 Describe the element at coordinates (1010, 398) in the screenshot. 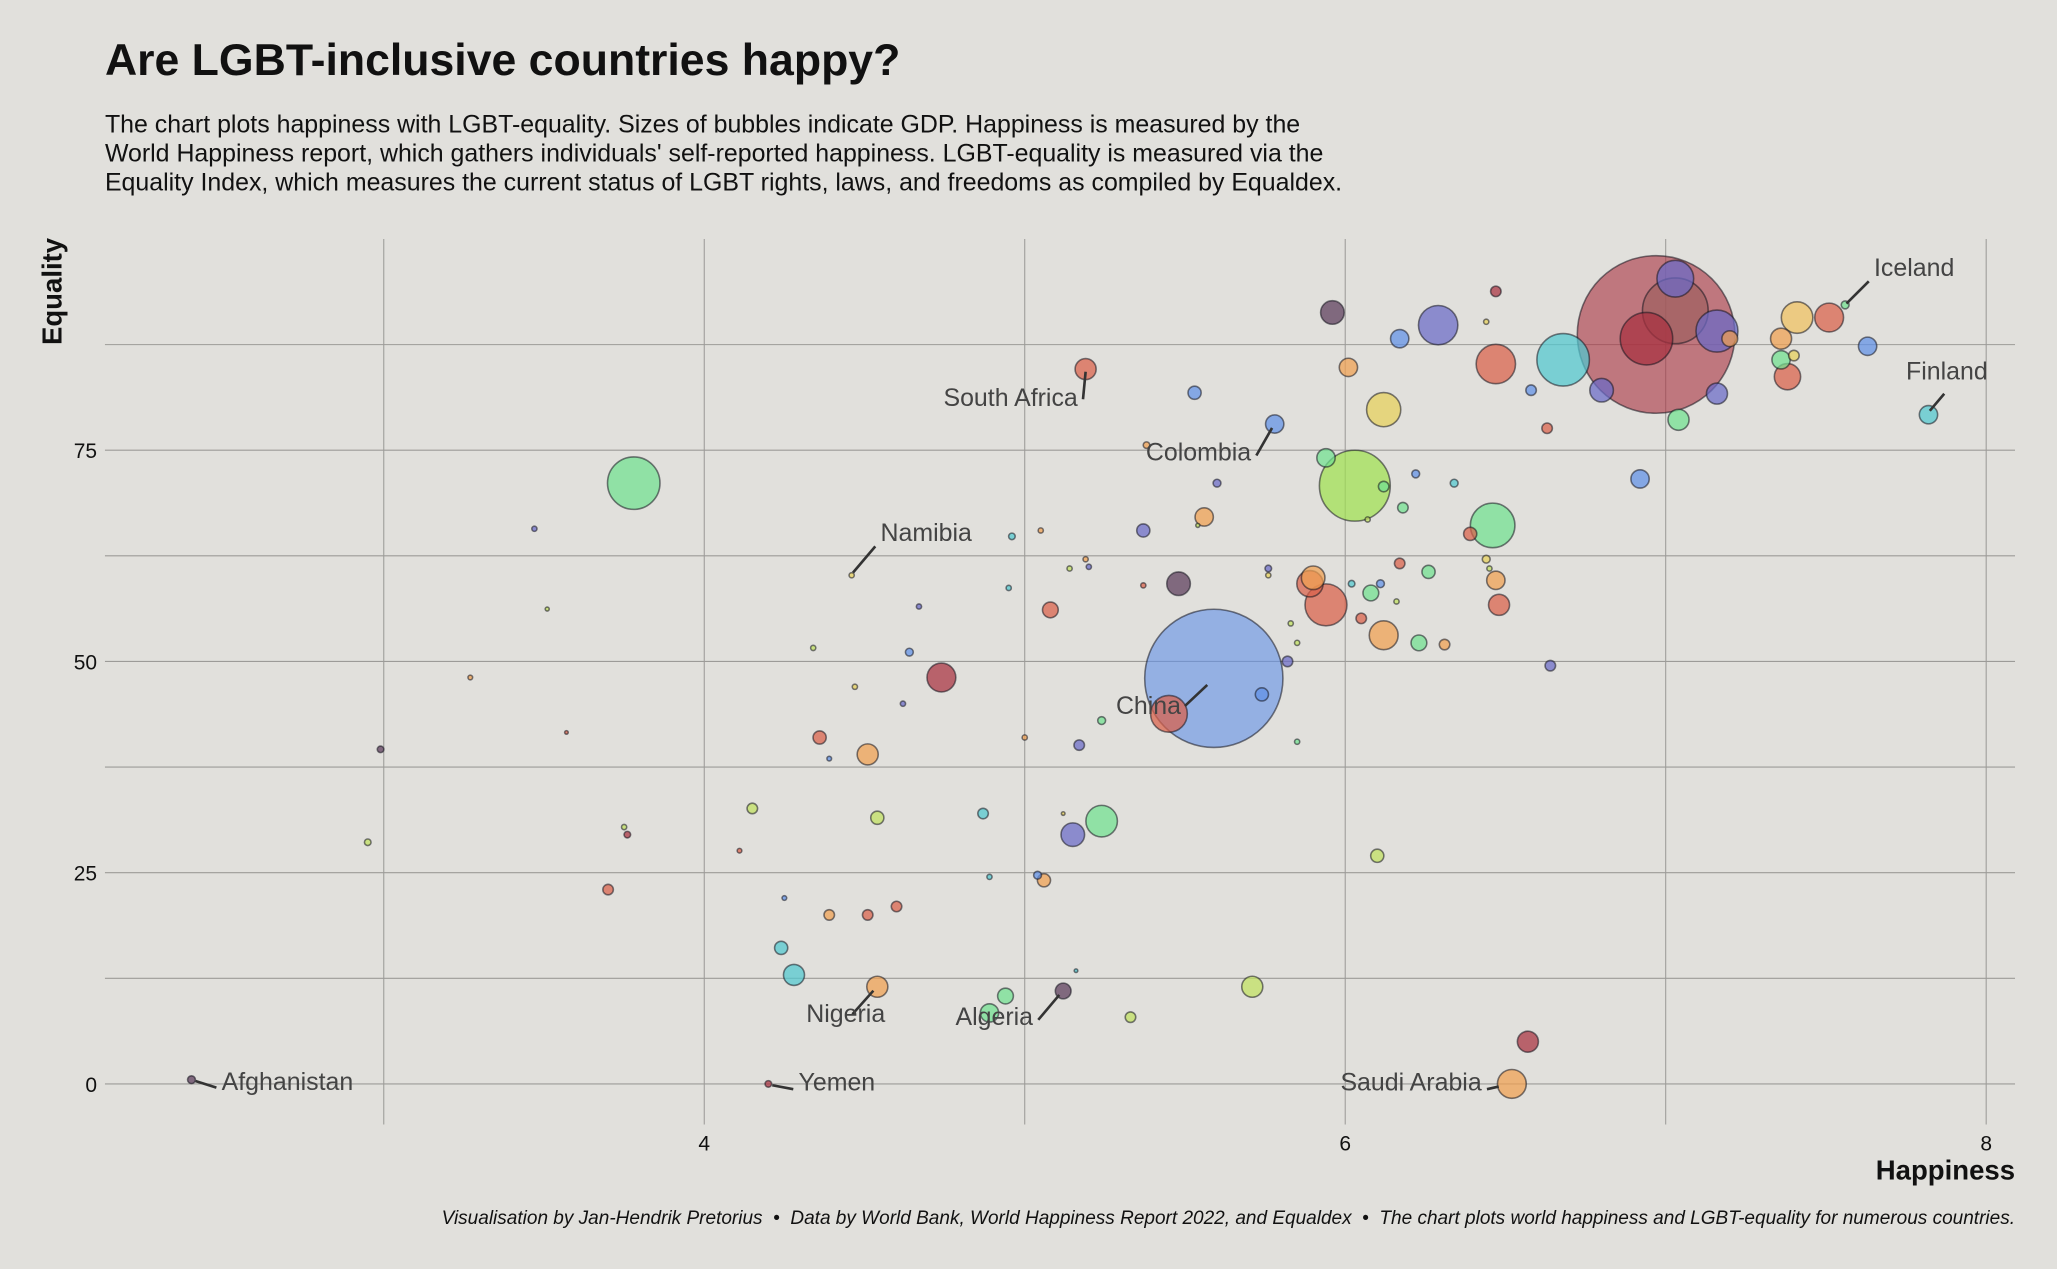

I see `annotation-label: South Africa` at that location.